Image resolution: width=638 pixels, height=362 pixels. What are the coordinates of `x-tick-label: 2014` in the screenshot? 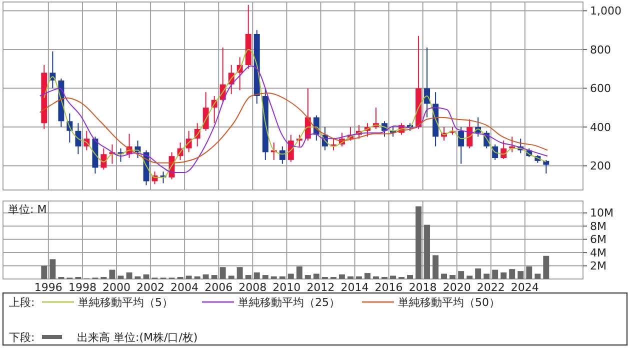 It's located at (354, 287).